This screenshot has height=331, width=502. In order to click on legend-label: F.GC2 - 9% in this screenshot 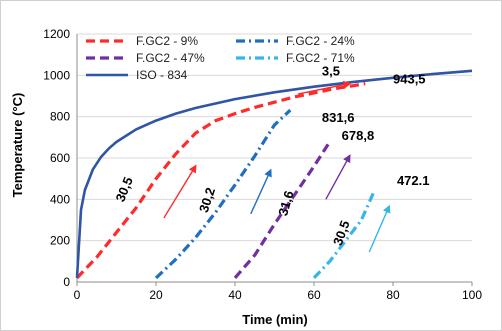, I will do `click(167, 41)`.